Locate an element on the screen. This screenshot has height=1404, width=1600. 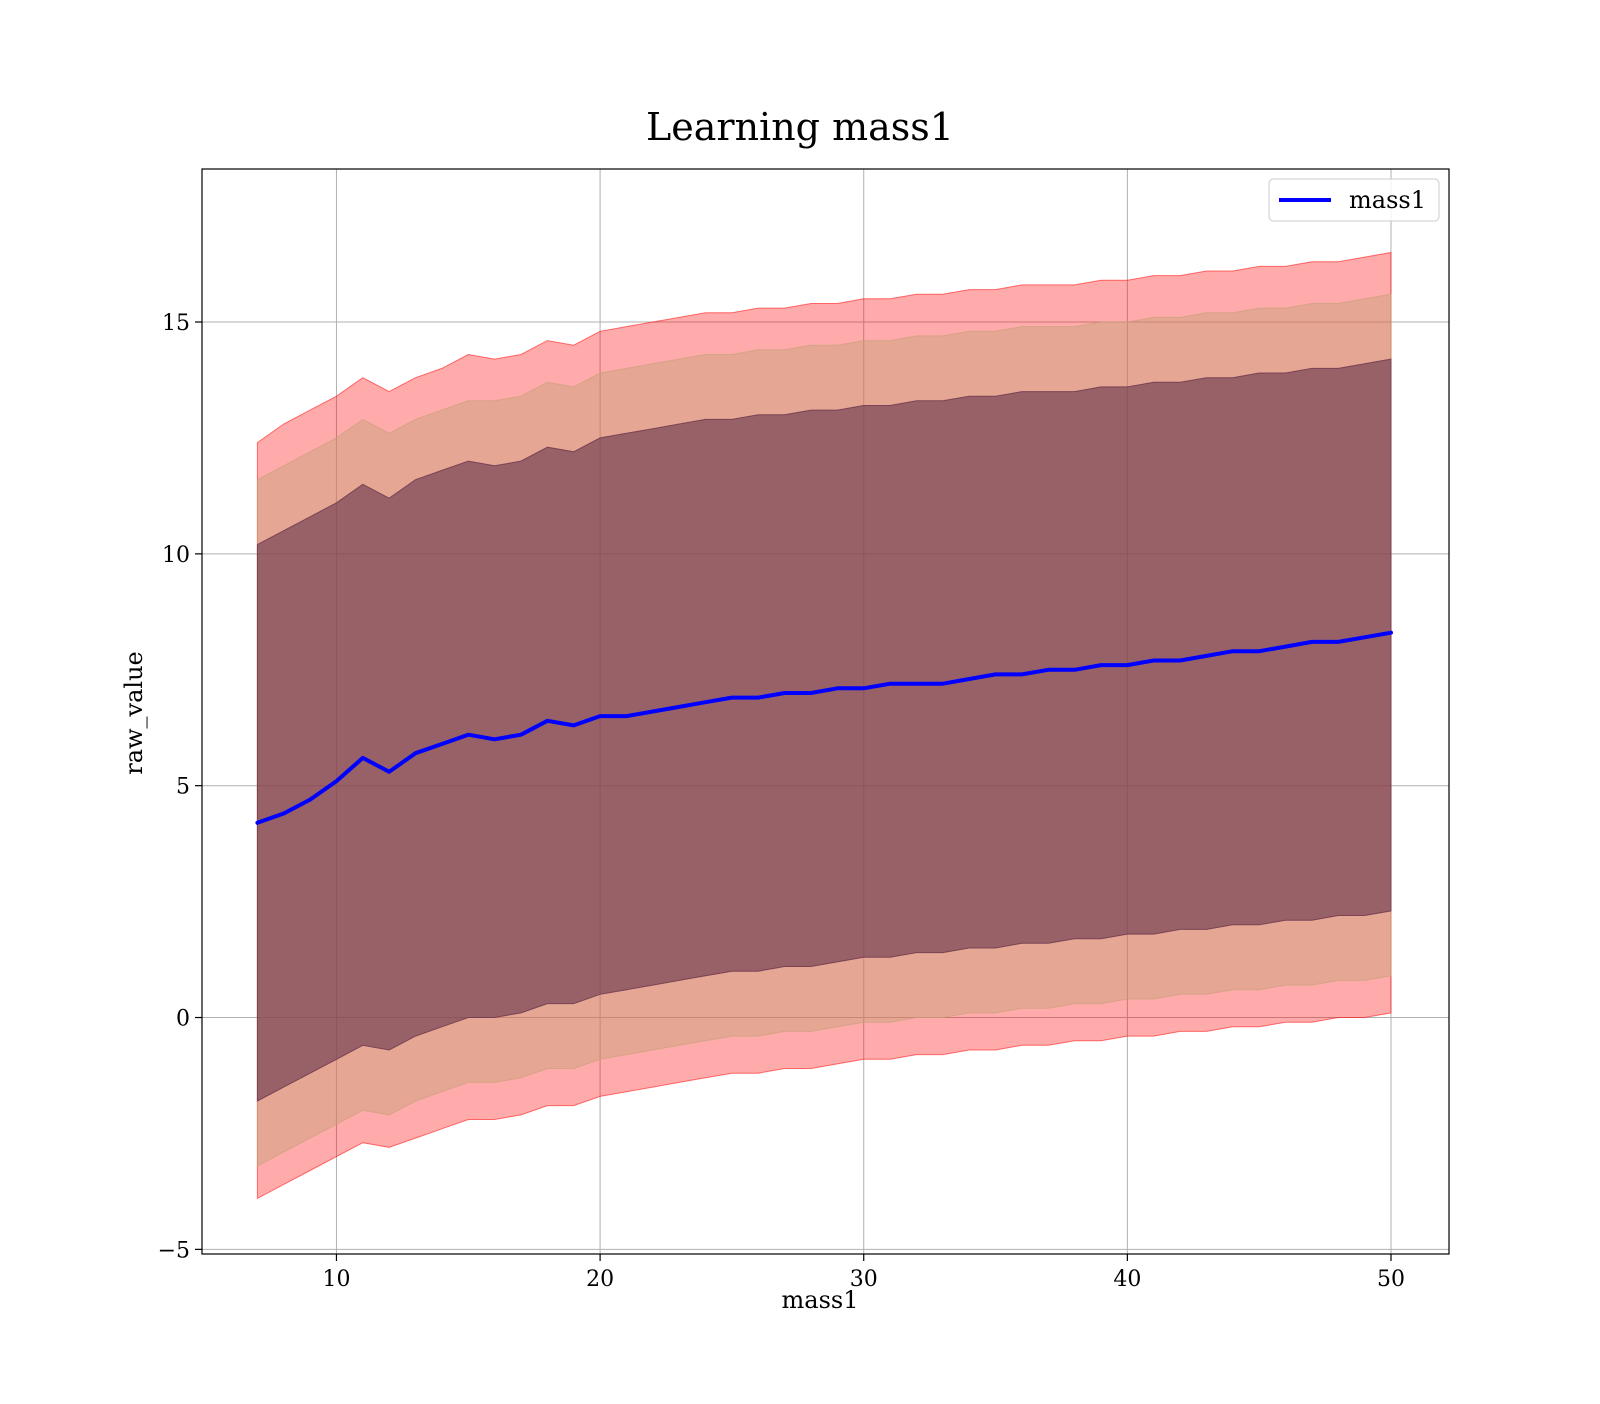
x-tick-label-3: 40 is located at coordinates (1127, 1279).